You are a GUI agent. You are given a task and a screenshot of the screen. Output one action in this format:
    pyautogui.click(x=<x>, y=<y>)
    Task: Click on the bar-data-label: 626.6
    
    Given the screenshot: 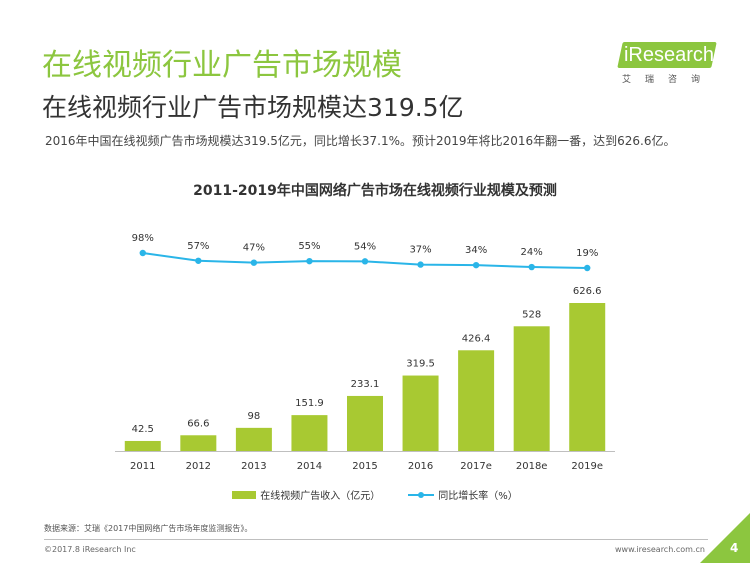 What is the action you would take?
    pyautogui.click(x=587, y=291)
    